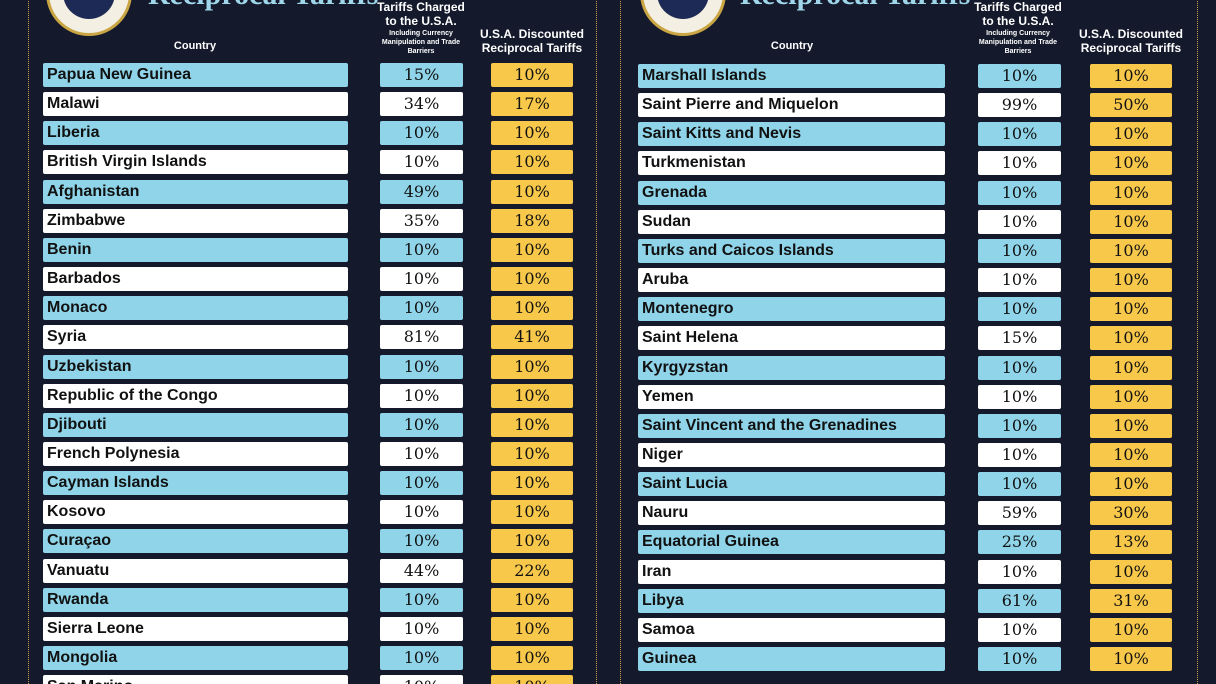  What do you see at coordinates (195, 104) in the screenshot?
I see `country-cell: Malawi` at bounding box center [195, 104].